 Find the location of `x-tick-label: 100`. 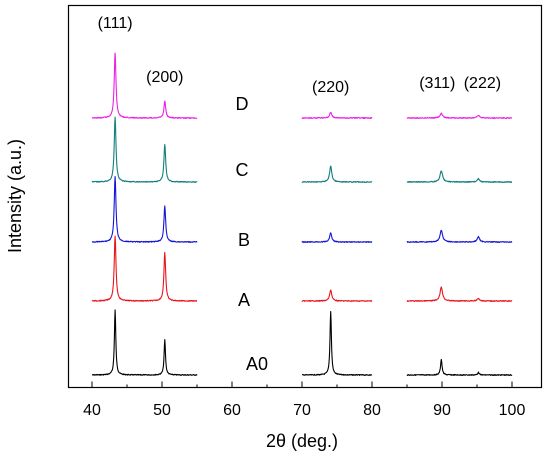

x-tick-label: 100 is located at coordinates (512, 410).